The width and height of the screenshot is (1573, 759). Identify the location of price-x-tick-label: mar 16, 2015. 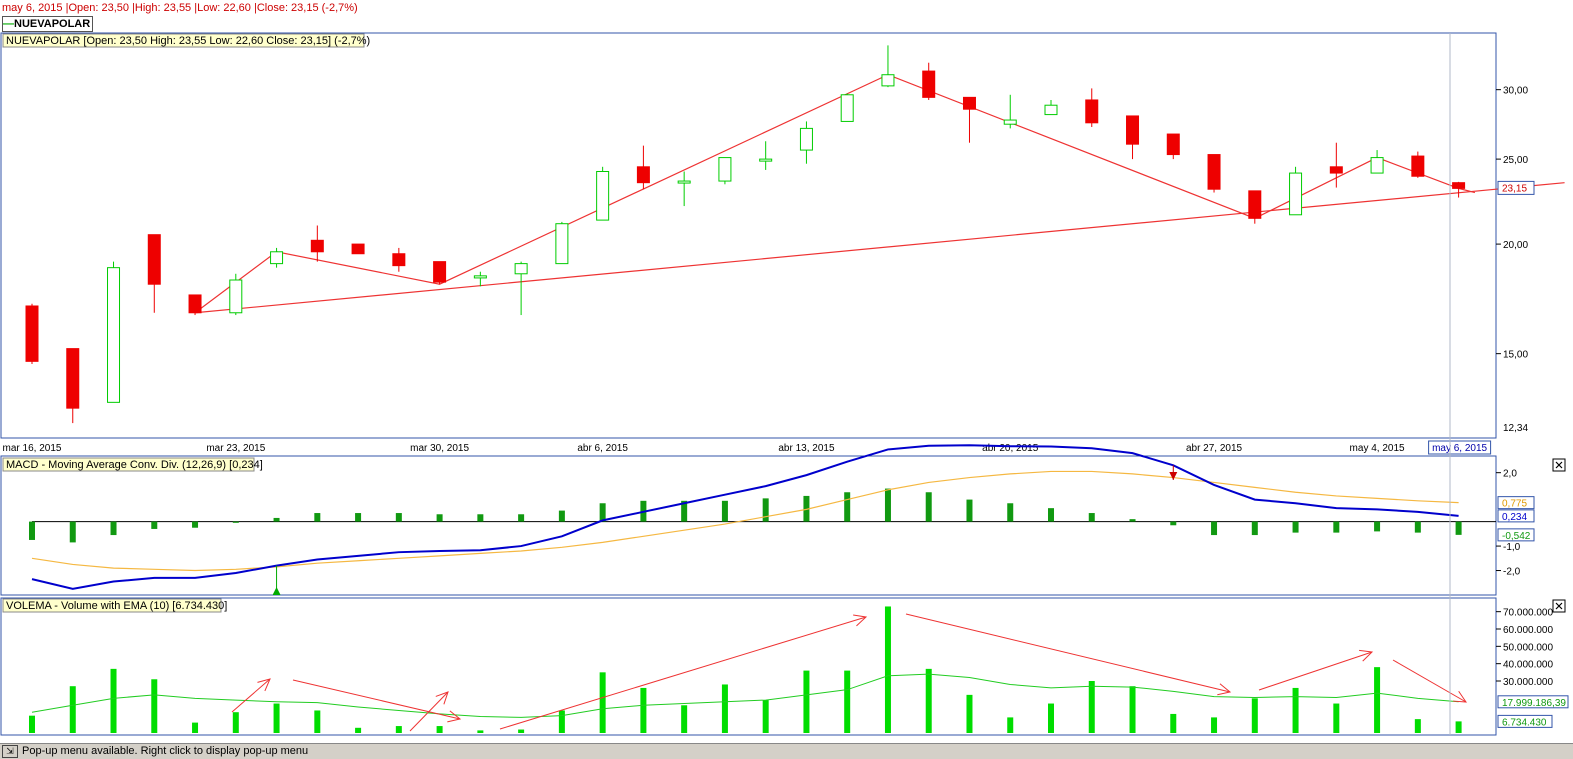
(32, 448).